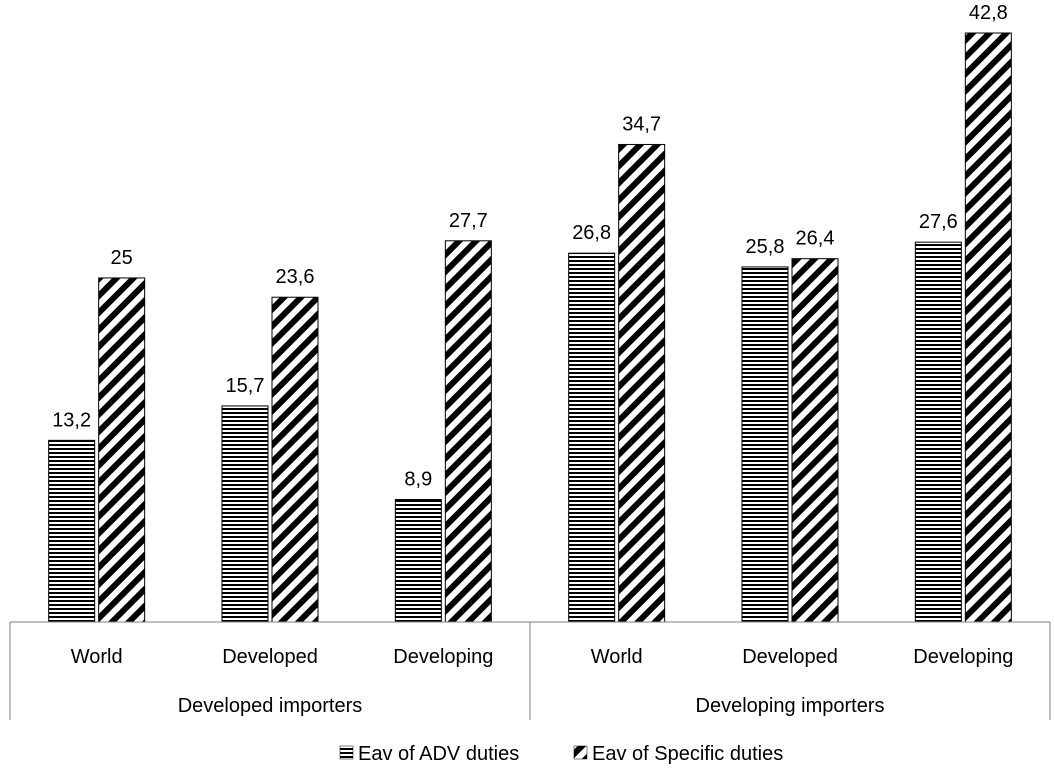 The width and height of the screenshot is (1055, 770). Describe the element at coordinates (270, 657) in the screenshot. I see `x-tick-label-1: Developed` at that location.